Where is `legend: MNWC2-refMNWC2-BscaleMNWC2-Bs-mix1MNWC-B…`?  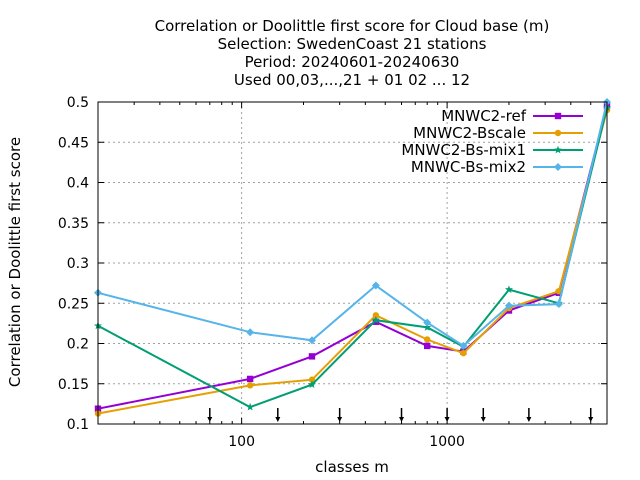
legend: MNWC2-refMNWC2-BscaleMNWC2-Bs-mix1MNWC-B… is located at coordinates (492, 141).